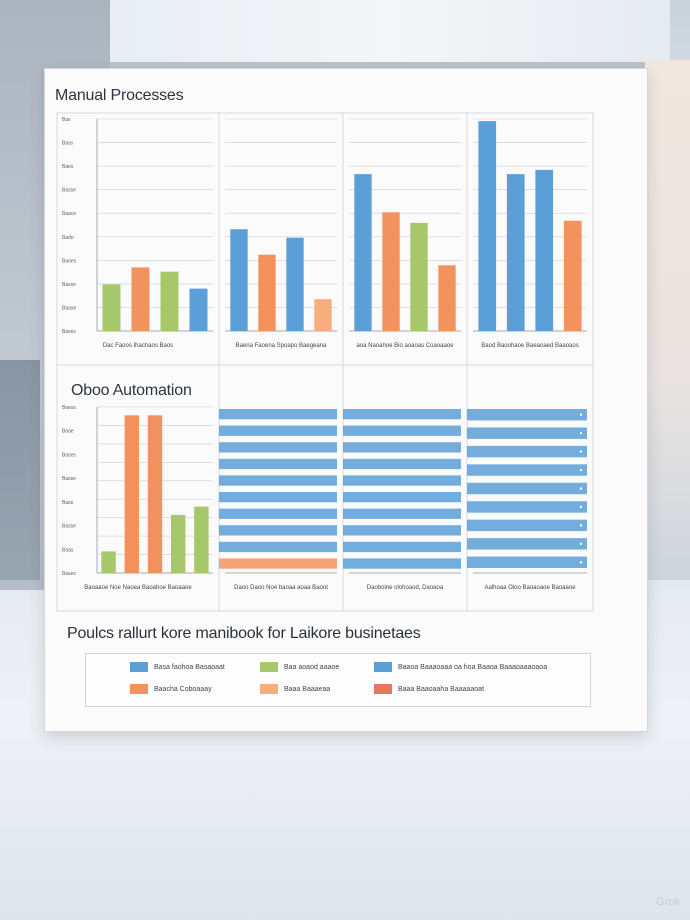 The height and width of the screenshot is (920, 690). I want to click on legend-label: Baaa Baaaeaa, so click(307, 689).